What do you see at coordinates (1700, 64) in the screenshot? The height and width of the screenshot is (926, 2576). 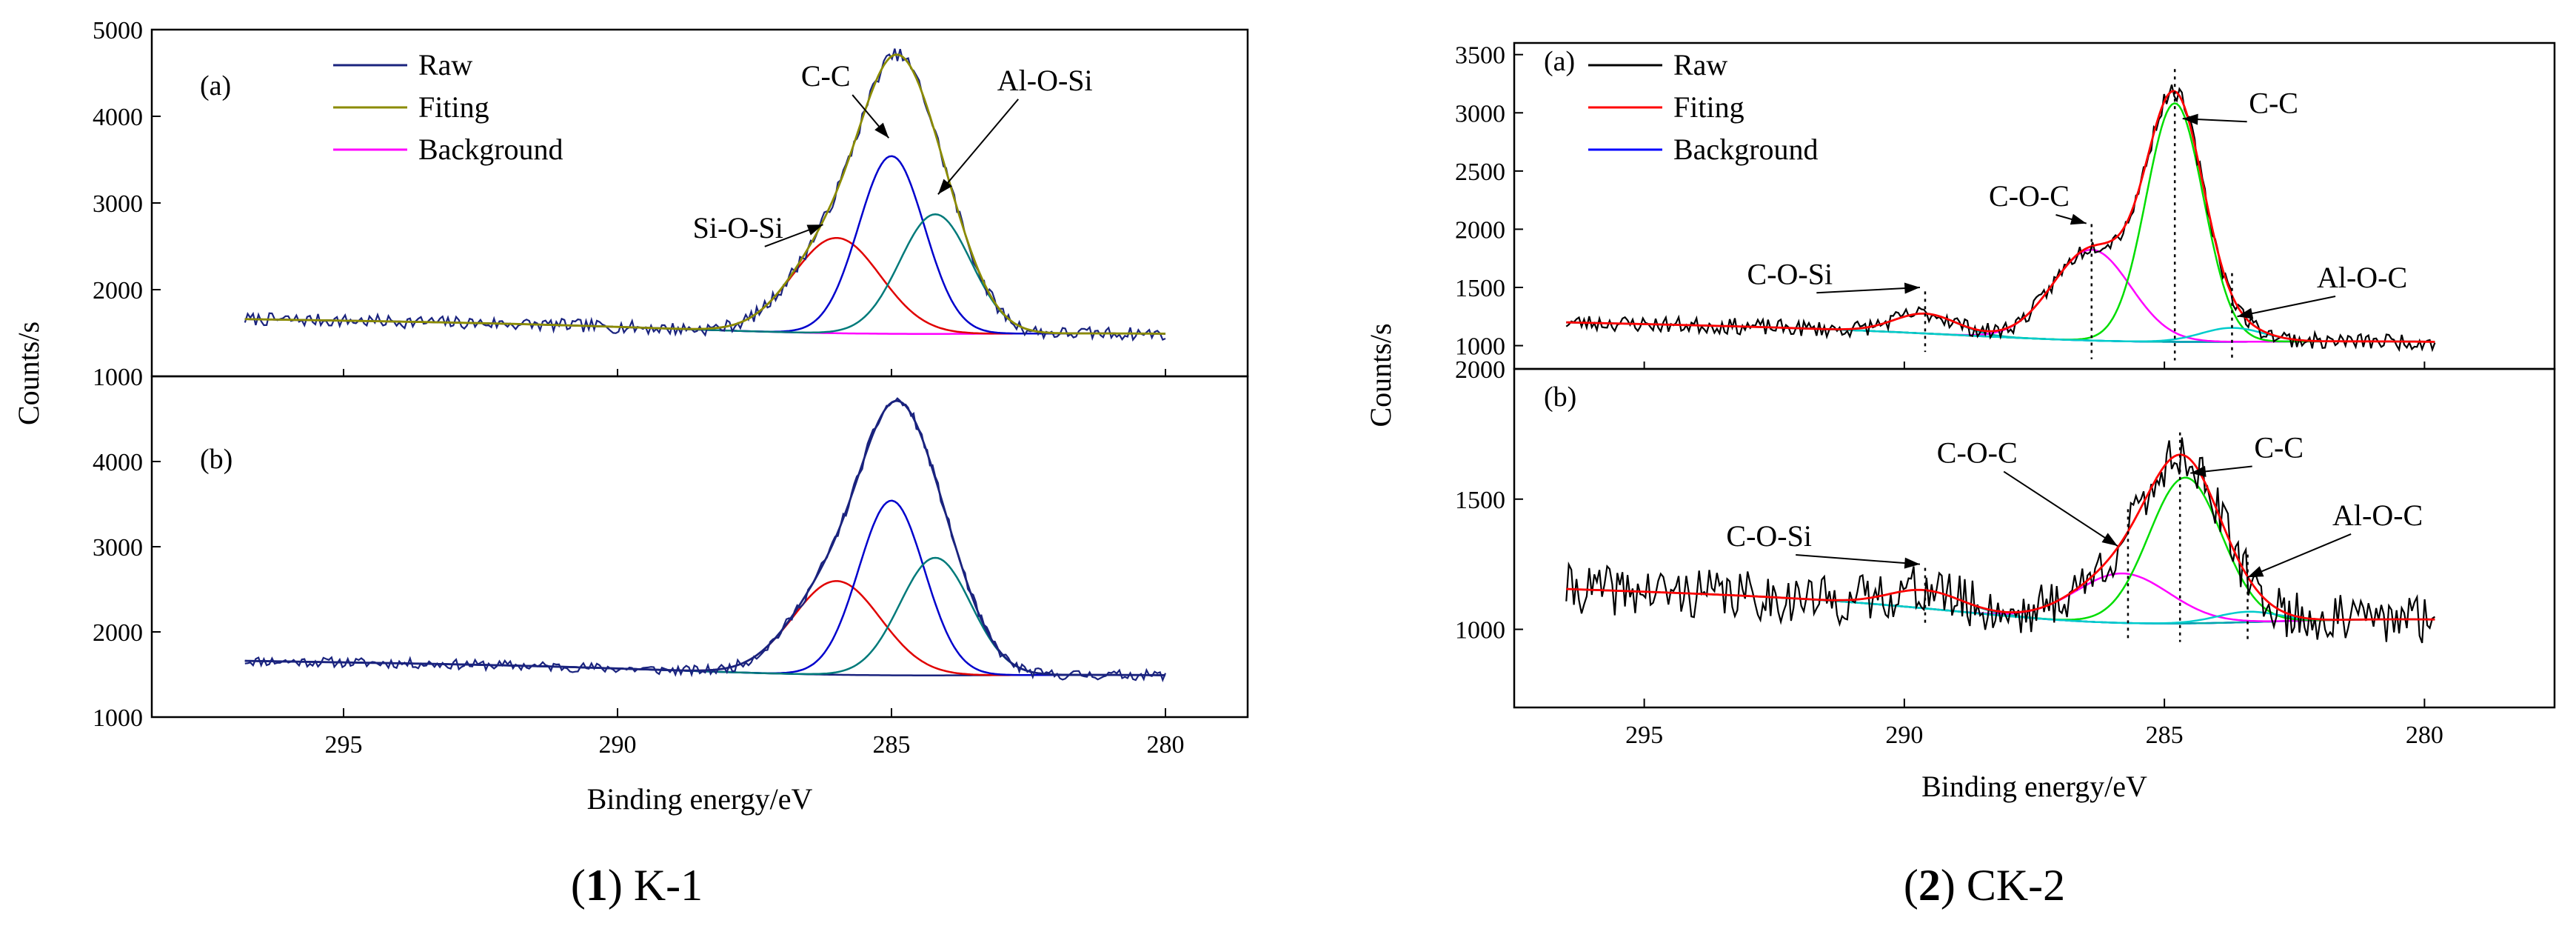 I see `ck2-panel-a-legend-label-0: Raw` at bounding box center [1700, 64].